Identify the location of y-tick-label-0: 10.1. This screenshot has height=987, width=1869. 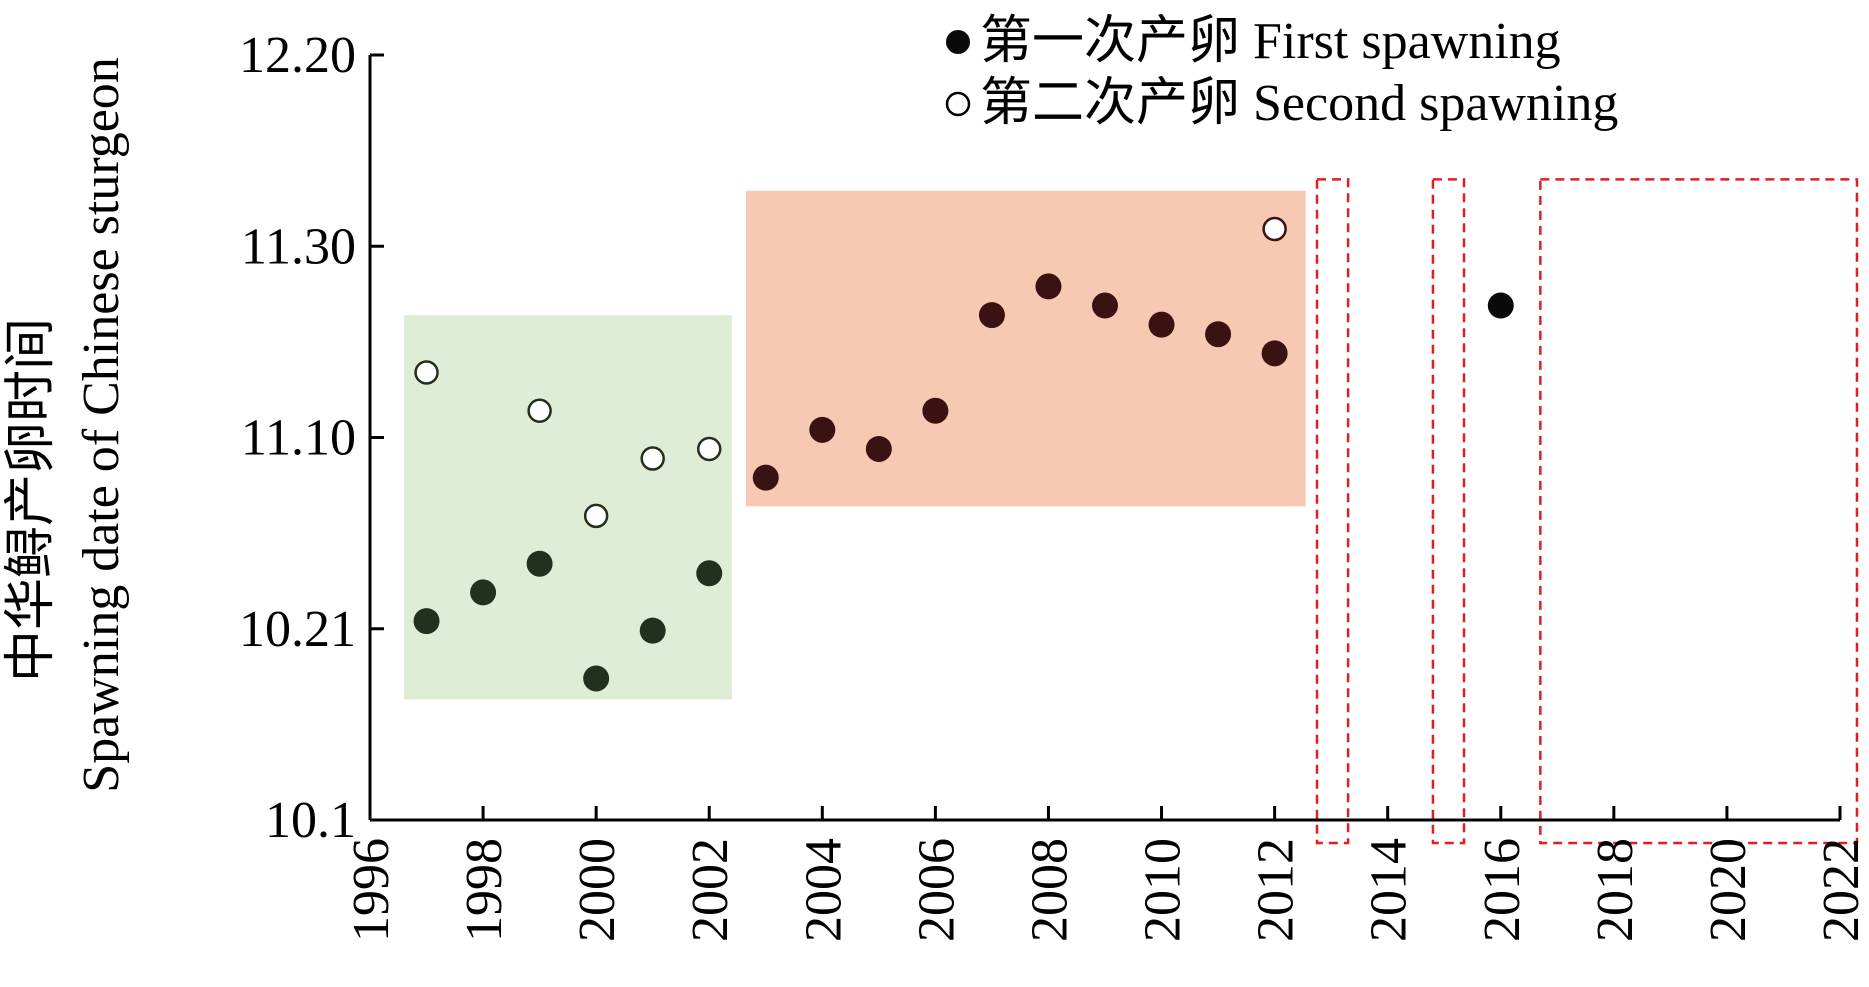
(310, 820).